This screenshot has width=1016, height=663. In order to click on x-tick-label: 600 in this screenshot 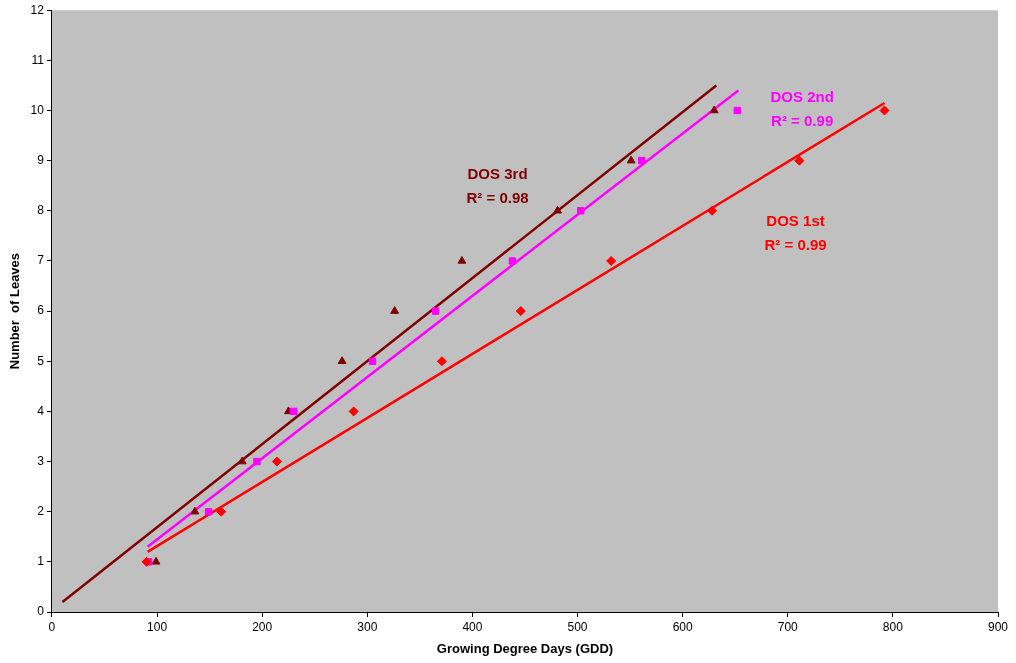, I will do `click(682, 626)`.